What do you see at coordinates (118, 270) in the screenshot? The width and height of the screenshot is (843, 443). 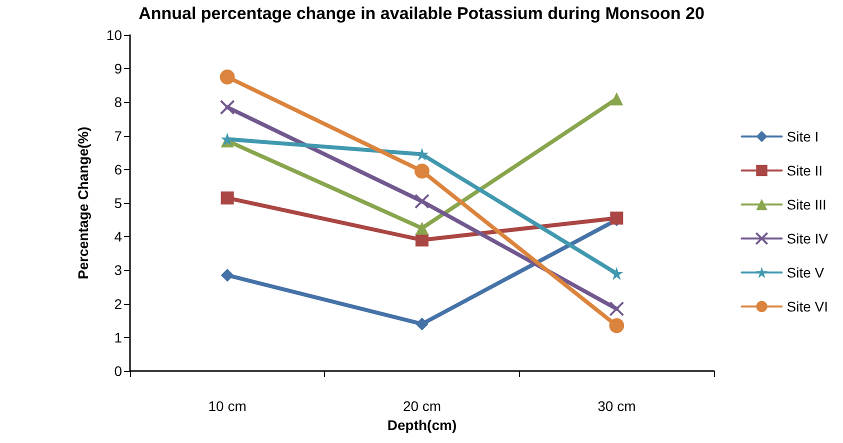 I see `y-tick-label: 3` at bounding box center [118, 270].